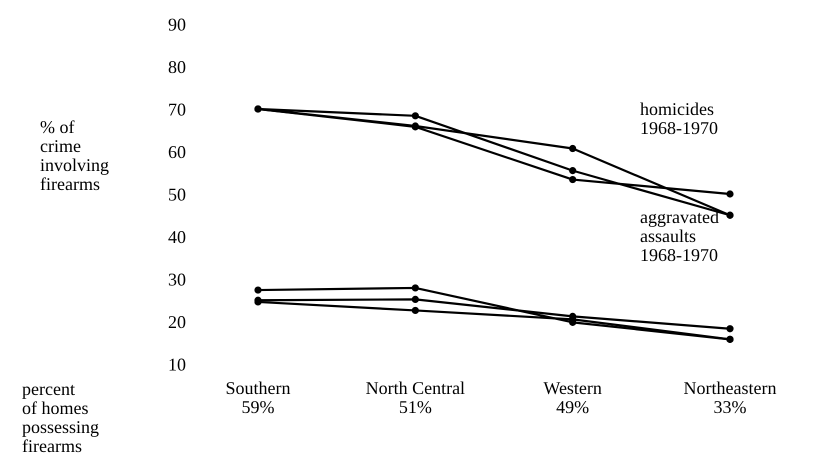 This screenshot has height=471, width=820. What do you see at coordinates (177, 236) in the screenshot?
I see `y-tick-label: 40` at bounding box center [177, 236].